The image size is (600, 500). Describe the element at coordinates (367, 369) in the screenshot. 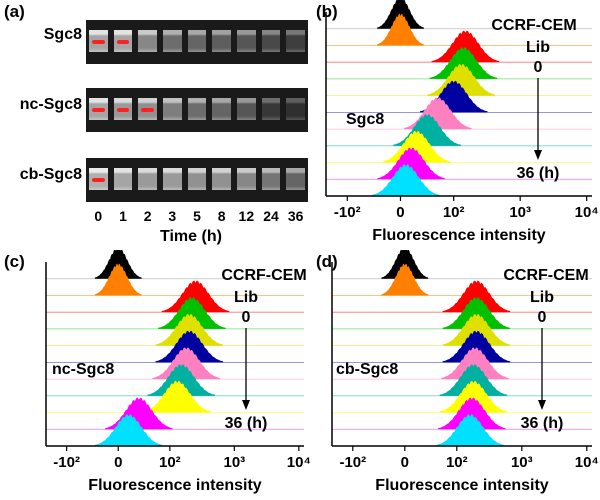

I see `annotation-aptamer: cb-Sgc8` at that location.